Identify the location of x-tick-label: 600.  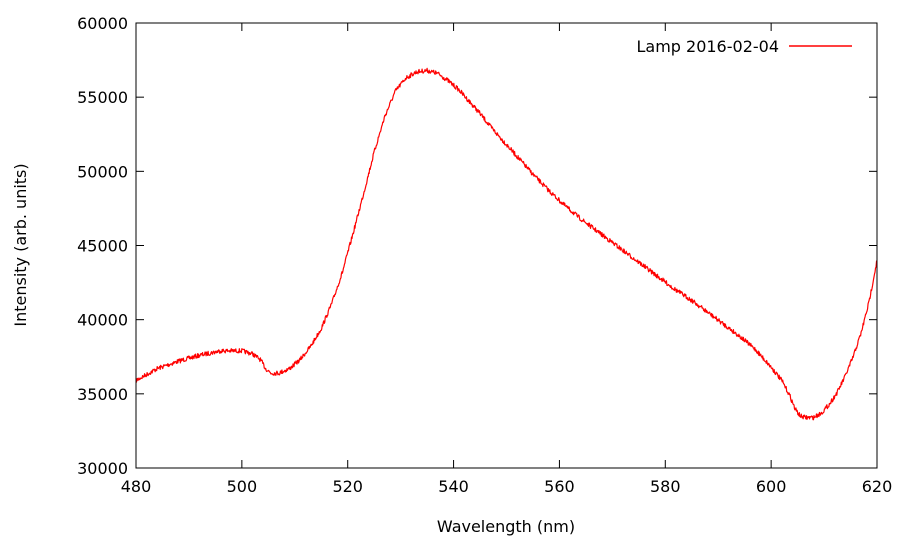
(771, 486).